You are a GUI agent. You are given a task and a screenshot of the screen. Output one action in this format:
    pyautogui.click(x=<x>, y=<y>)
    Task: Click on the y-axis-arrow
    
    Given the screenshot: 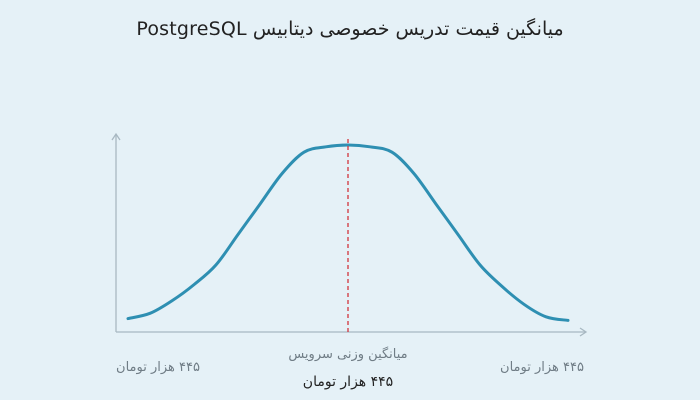 What is the action you would take?
    pyautogui.click(x=116, y=136)
    